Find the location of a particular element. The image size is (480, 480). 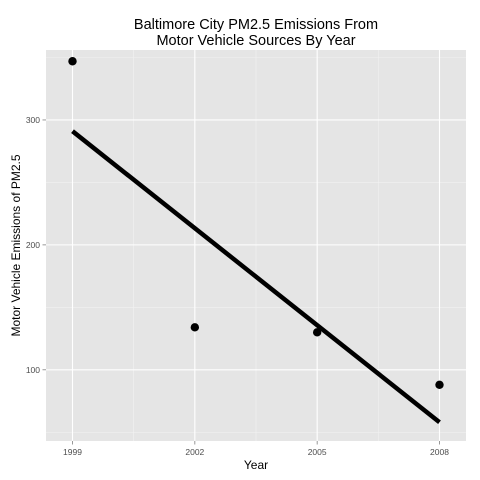

chart-title-line-2: Motor Vehicle Sources By Year is located at coordinates (255, 41).